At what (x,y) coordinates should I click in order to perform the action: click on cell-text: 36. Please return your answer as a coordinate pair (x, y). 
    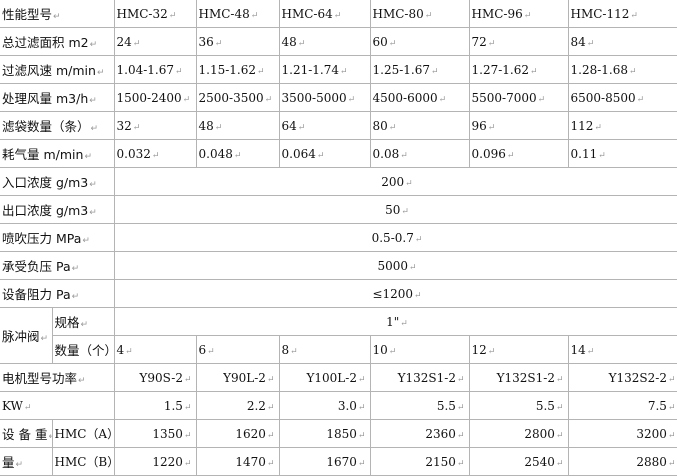
    Looking at the image, I should click on (211, 42).